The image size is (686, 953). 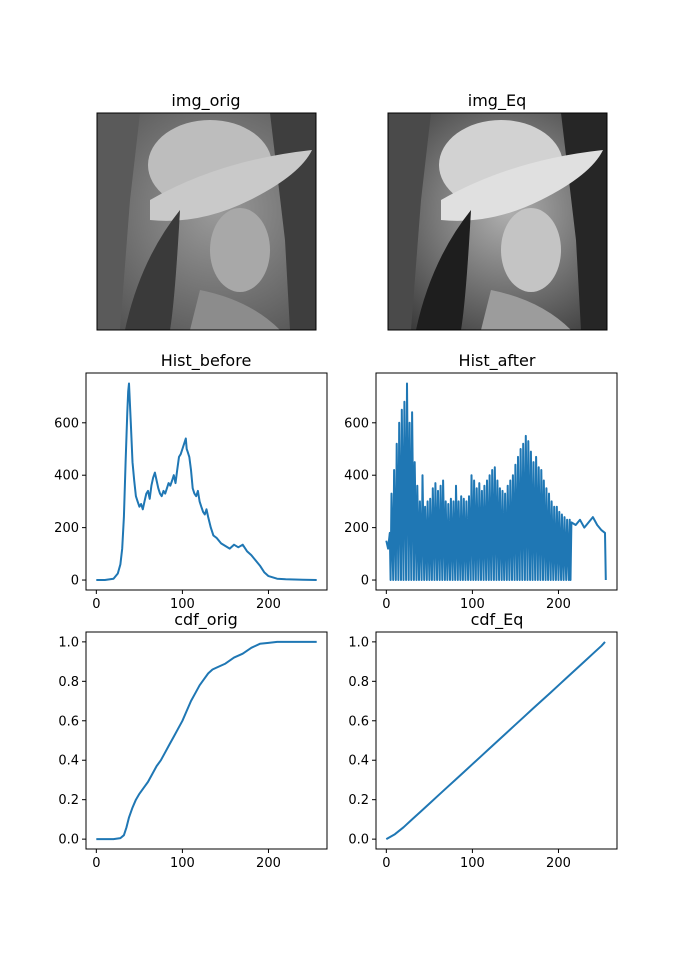 I want to click on hist-before-series-line, so click(x=206, y=481).